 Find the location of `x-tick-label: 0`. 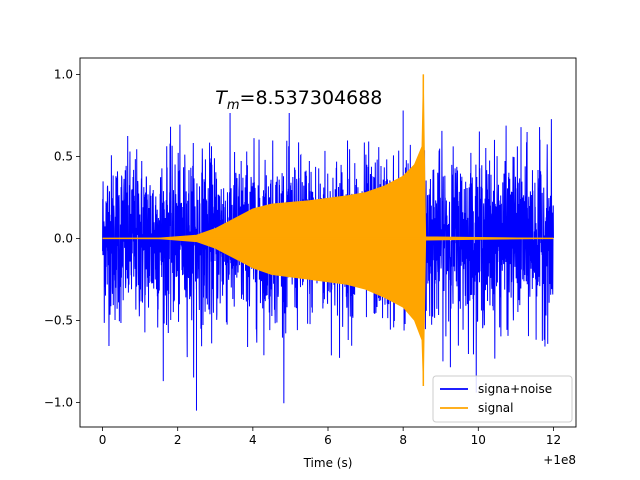

x-tick-label: 0 is located at coordinates (103, 440).